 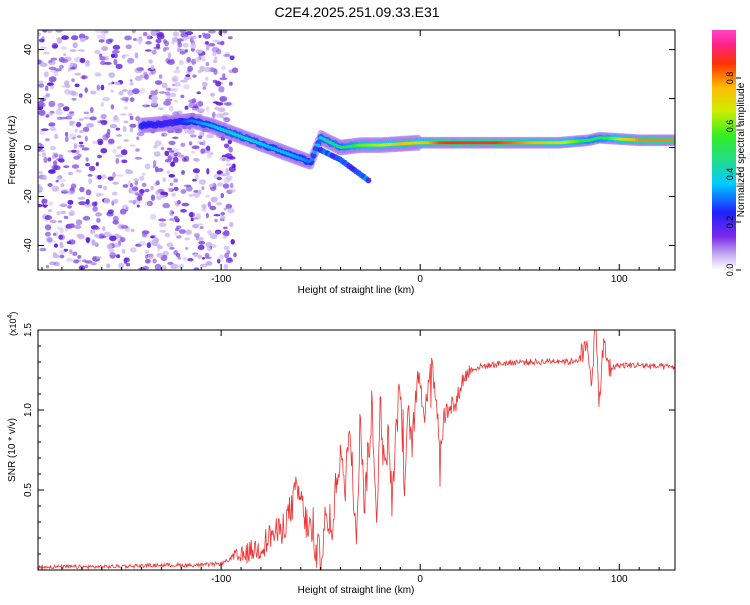 I want to click on y-tick-label: 1.5, so click(x=28, y=330).